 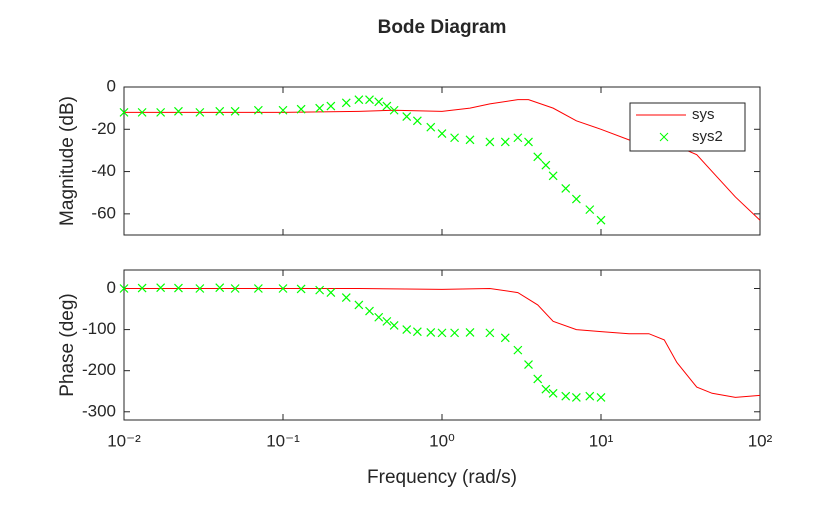 What do you see at coordinates (99, 328) in the screenshot?
I see `y-tick-label: -100` at bounding box center [99, 328].